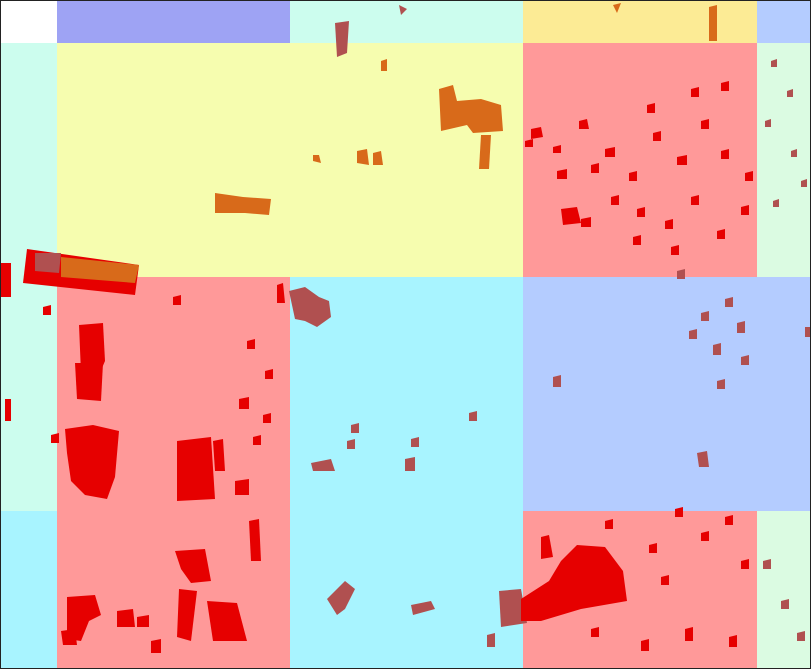 The height and width of the screenshot is (669, 811). Describe the element at coordinates (639, 168) in the screenshot. I see `feature-group-scatter-ne` at that location.